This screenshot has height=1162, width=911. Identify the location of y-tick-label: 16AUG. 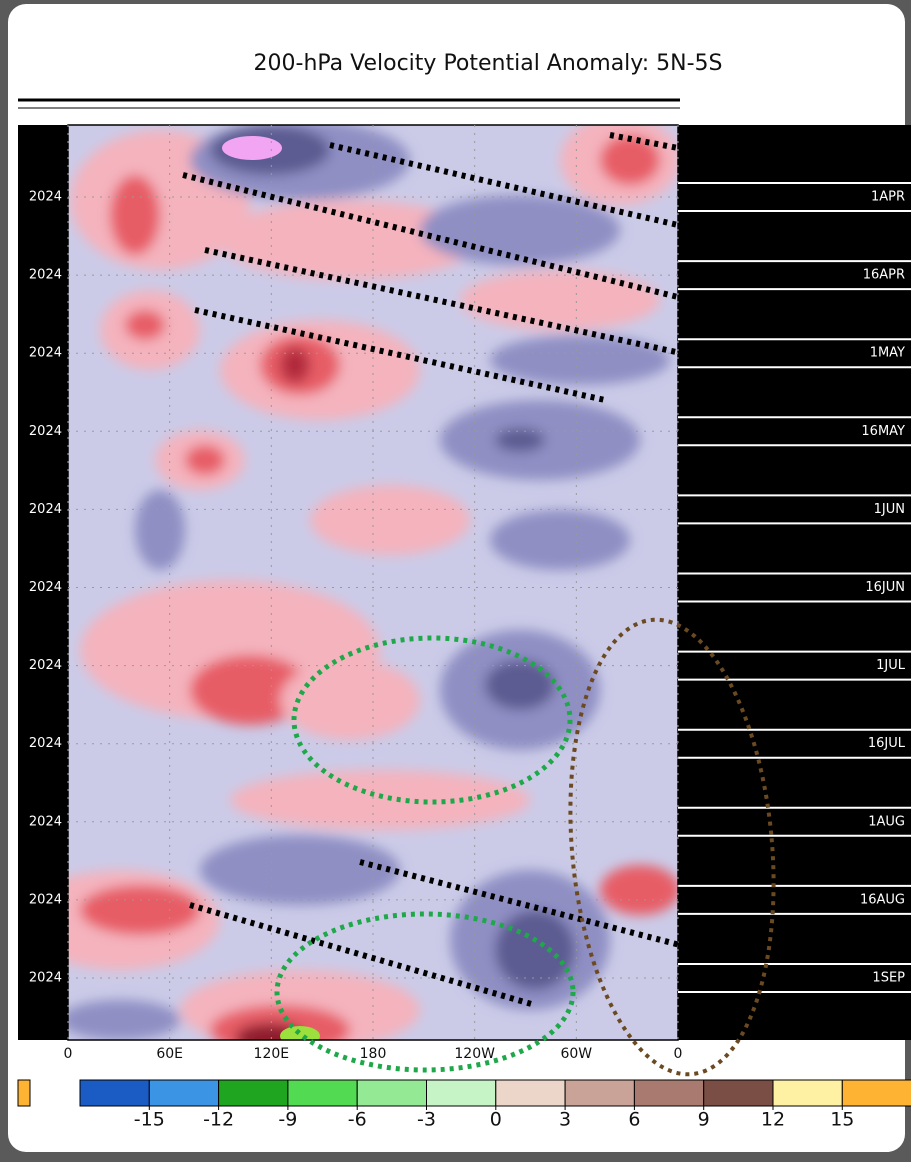
(882, 899).